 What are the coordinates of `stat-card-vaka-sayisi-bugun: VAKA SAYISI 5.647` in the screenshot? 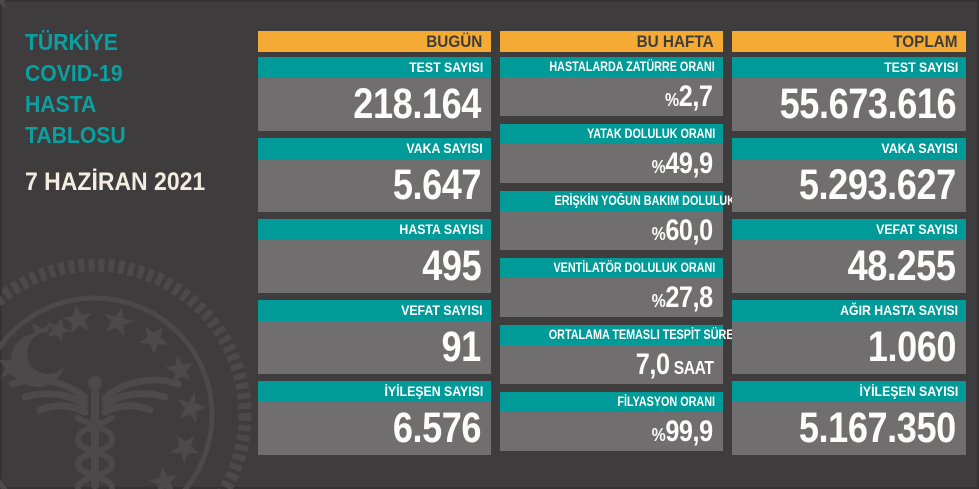 It's located at (374, 175).